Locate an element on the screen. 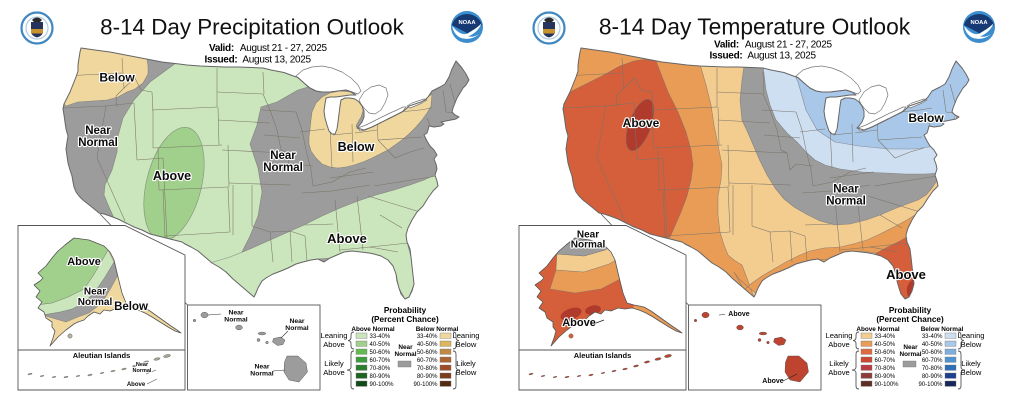  svg-text: 8-14 Day Precipitation Outlook is located at coordinates (252, 27).